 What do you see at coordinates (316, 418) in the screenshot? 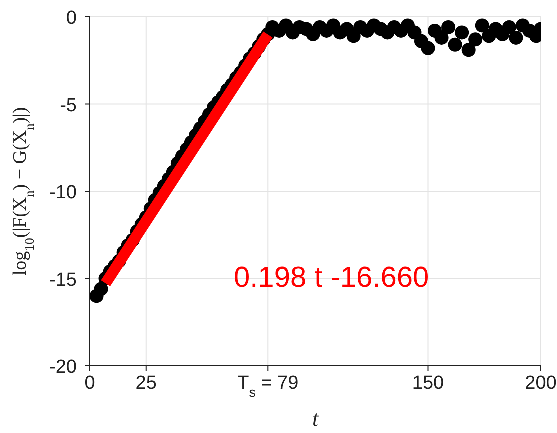
I see `x-axis-title: t` at bounding box center [316, 418].